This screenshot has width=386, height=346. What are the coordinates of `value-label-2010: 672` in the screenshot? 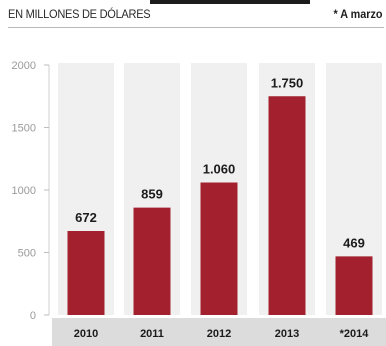 It's located at (86, 217).